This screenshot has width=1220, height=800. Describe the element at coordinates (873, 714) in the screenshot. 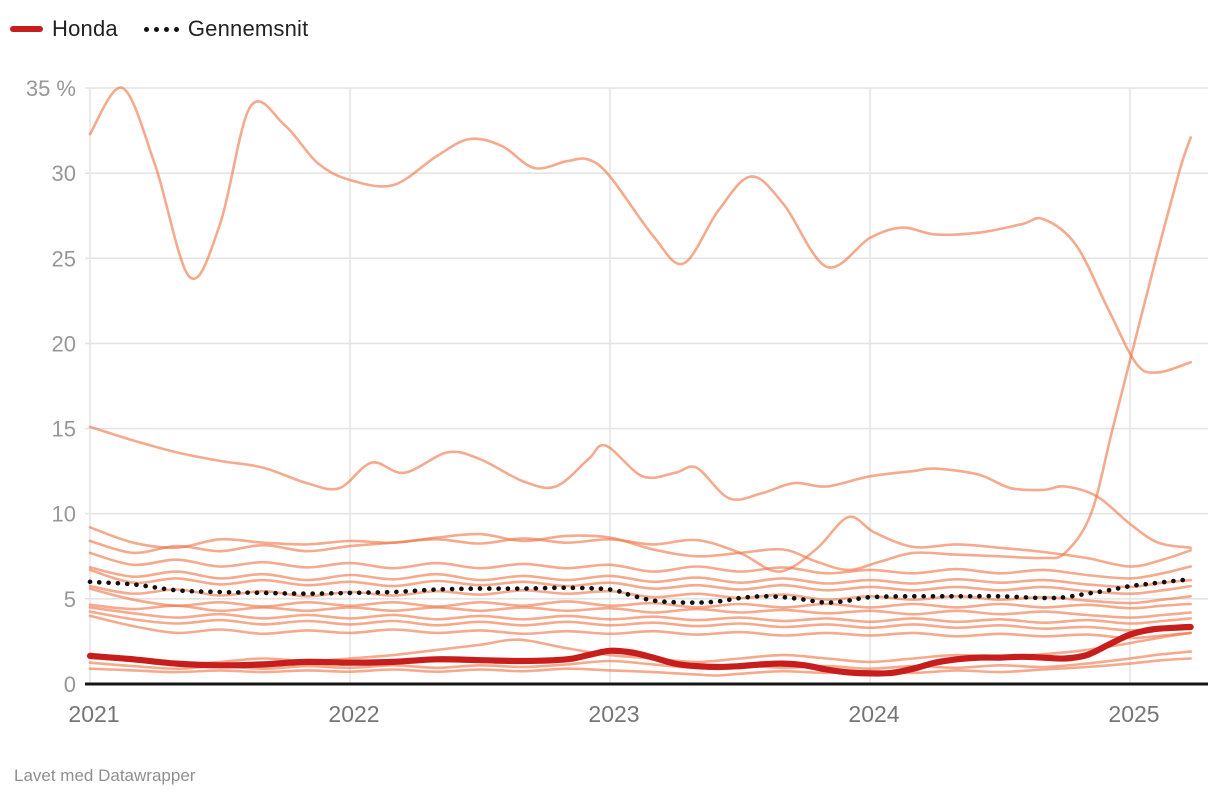

I see `x-tick-label-2024: 2024` at that location.